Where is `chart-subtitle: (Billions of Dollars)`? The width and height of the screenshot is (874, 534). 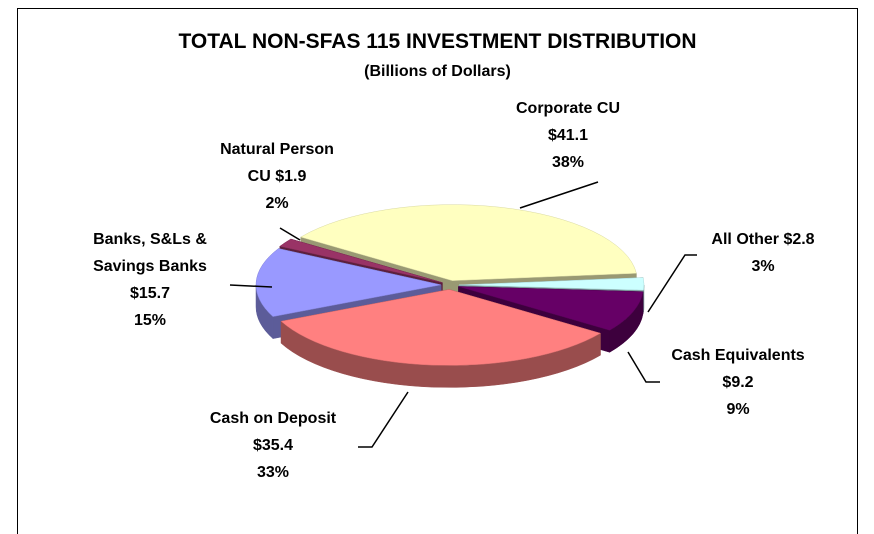
chart-subtitle: (Billions of Dollars) is located at coordinates (437, 71).